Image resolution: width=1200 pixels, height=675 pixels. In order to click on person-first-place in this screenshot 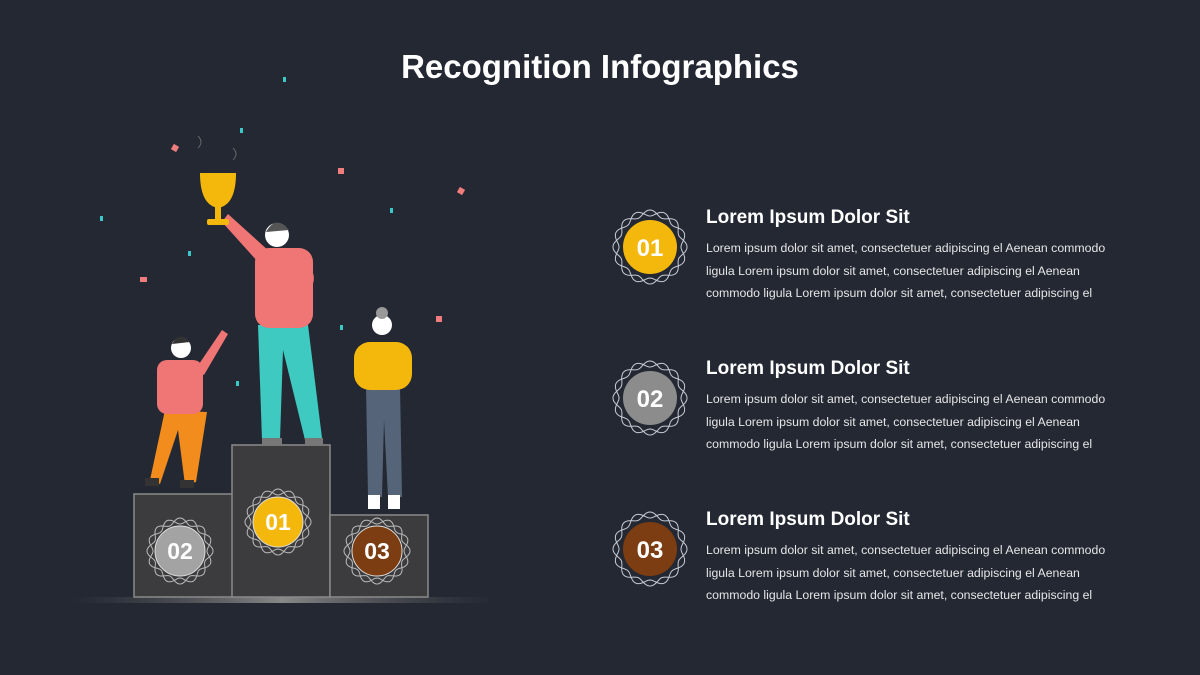, I will do `click(260, 290)`.